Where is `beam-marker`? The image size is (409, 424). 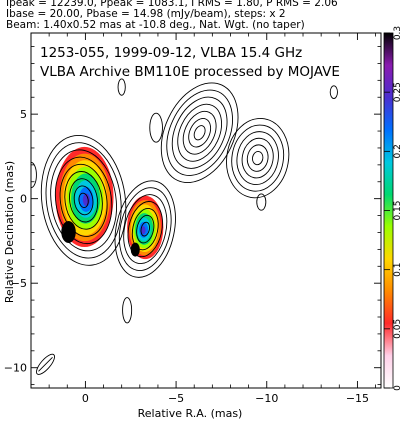
beam-marker is located at coordinates (45, 364).